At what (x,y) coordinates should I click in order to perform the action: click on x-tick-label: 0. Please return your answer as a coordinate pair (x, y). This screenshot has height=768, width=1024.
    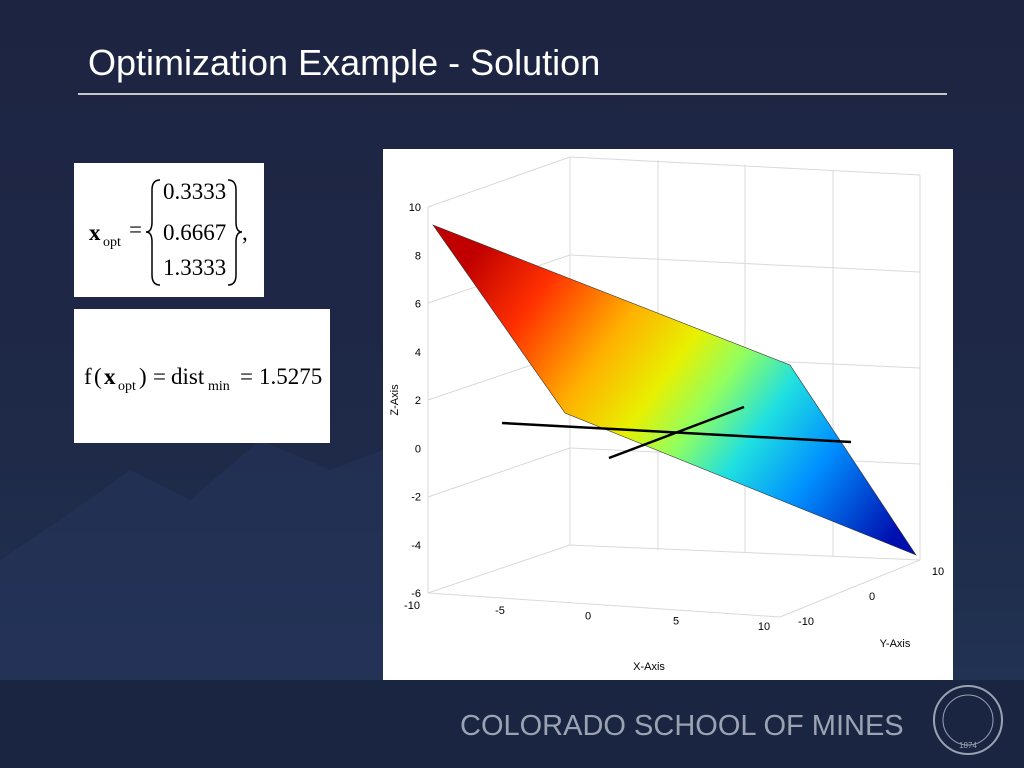
    Looking at the image, I should click on (588, 616).